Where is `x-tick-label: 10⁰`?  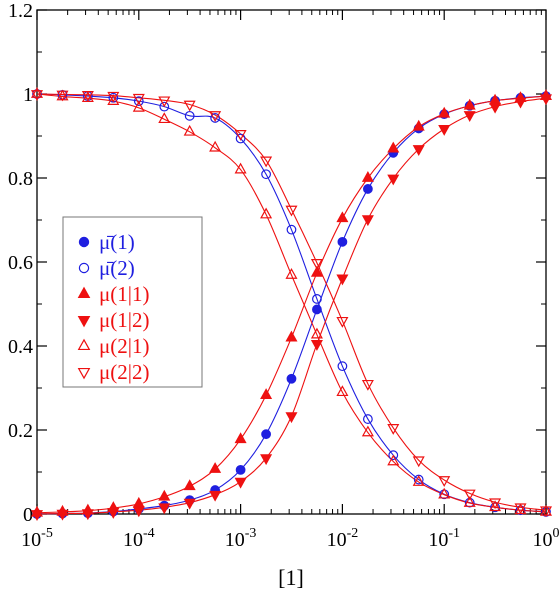
x-tick-label: 10⁰ is located at coordinates (546, 538).